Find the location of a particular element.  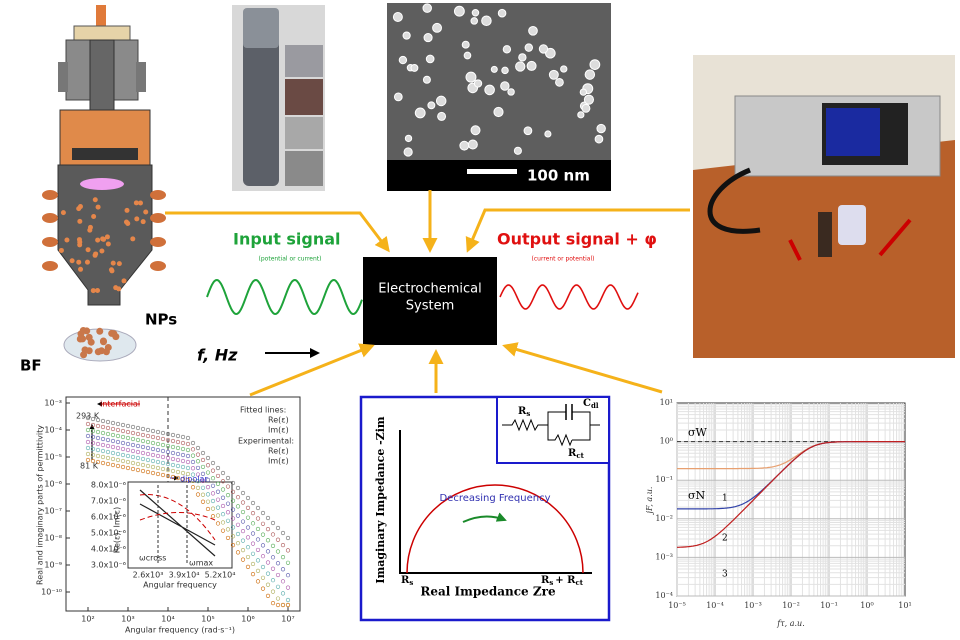

output-note: (current or potential) is located at coordinates (563, 259).